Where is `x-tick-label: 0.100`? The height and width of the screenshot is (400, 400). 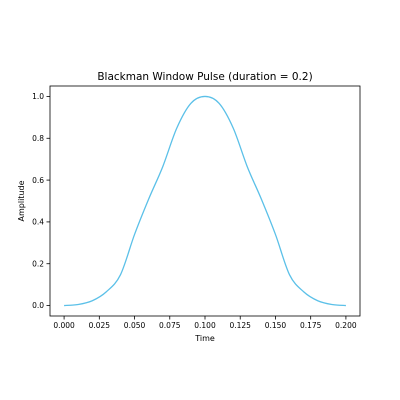
x-tick-label: 0.100 is located at coordinates (205, 325).